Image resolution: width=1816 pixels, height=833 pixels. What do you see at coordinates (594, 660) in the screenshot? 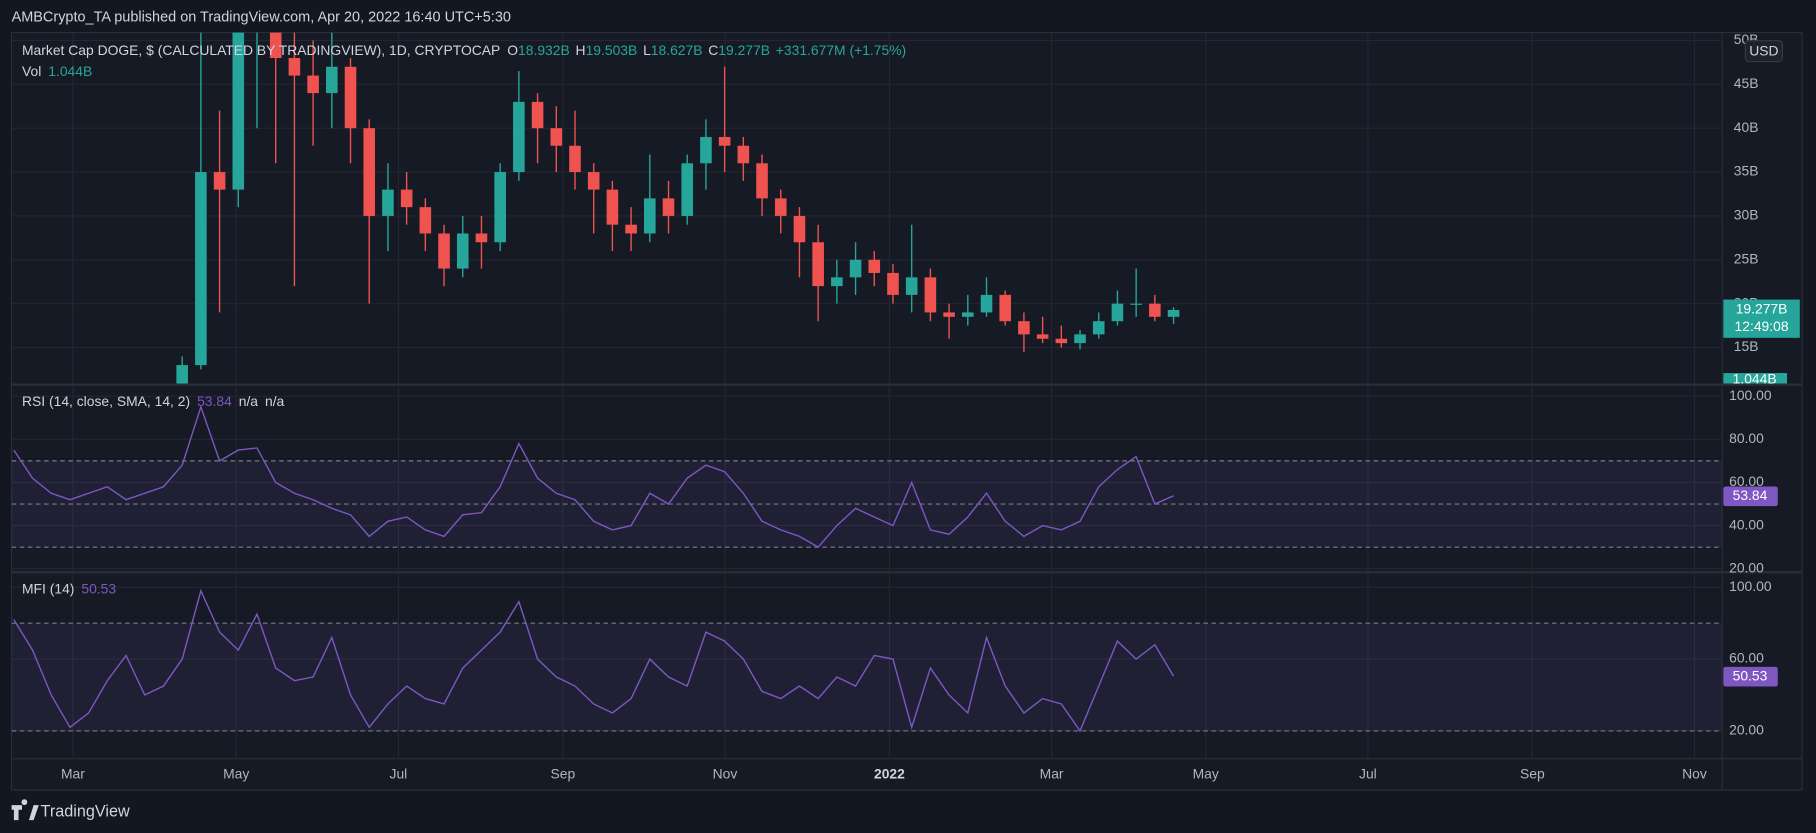
I see `indicator-line` at bounding box center [594, 660].